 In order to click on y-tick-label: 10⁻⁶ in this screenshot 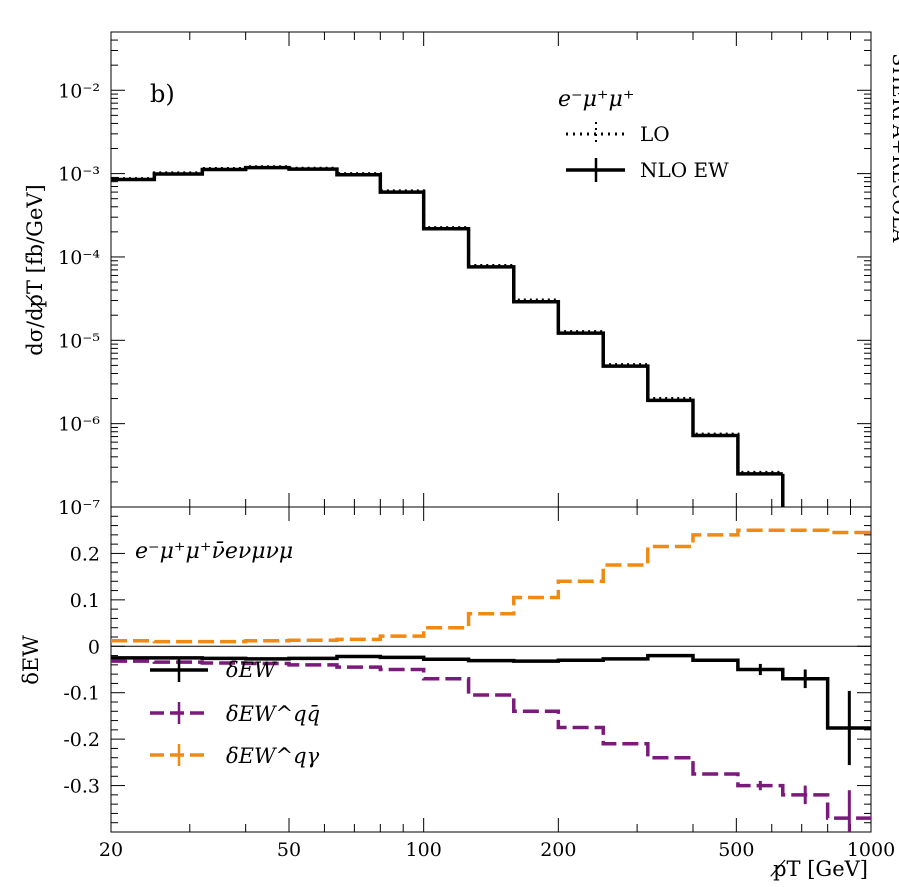, I will do `click(79, 425)`.